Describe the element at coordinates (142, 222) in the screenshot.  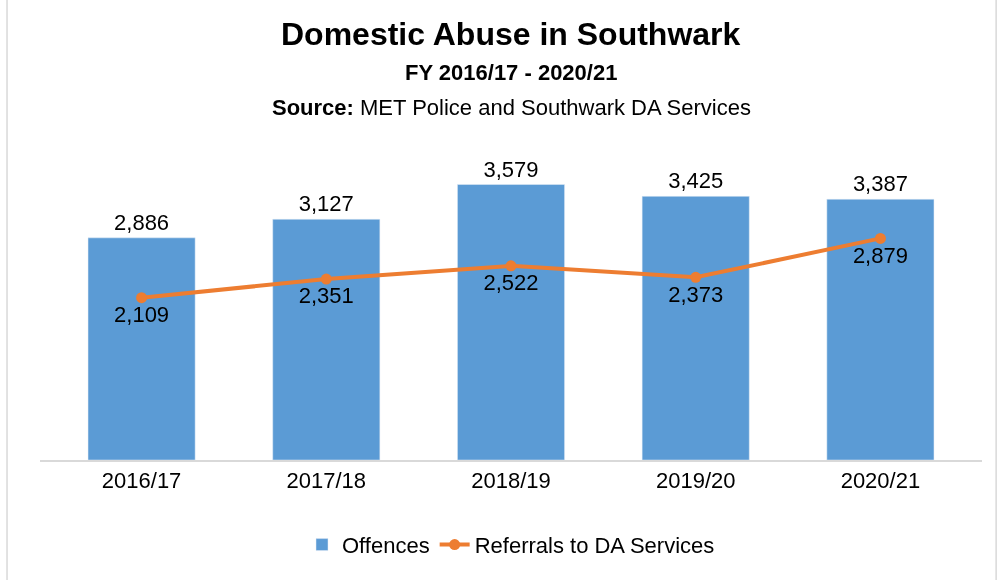
I see `data-label: 2,886` at that location.